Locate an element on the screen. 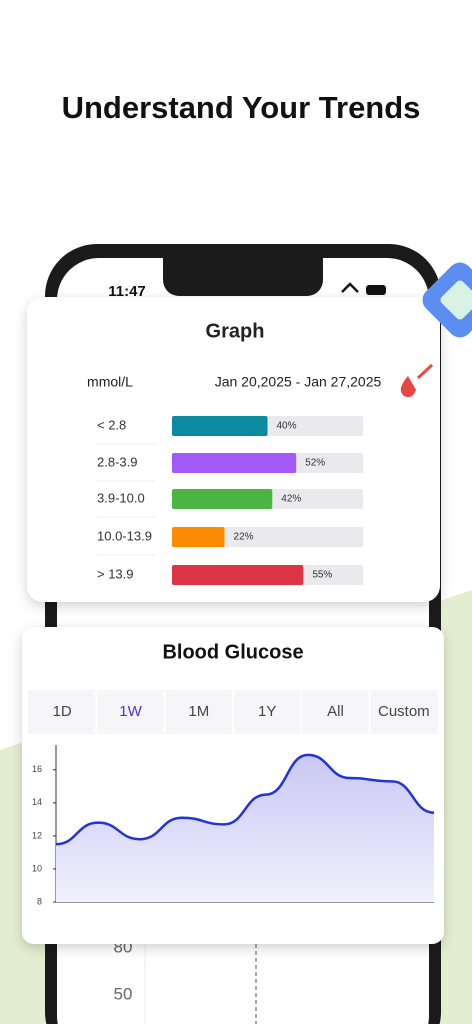  date-range: Jan 20,2025 - Jan 27,2025 is located at coordinates (298, 382).